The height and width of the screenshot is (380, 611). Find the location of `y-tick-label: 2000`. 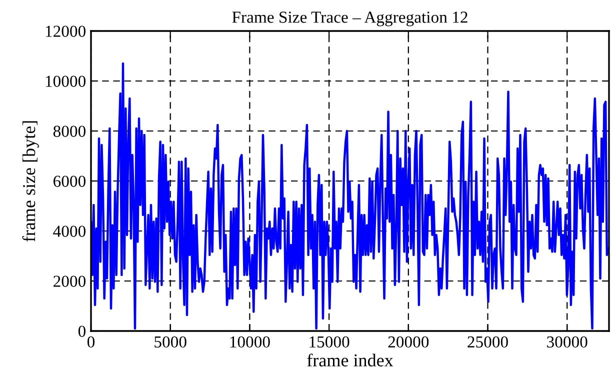

y-tick-label: 2000 is located at coordinates (70, 281).